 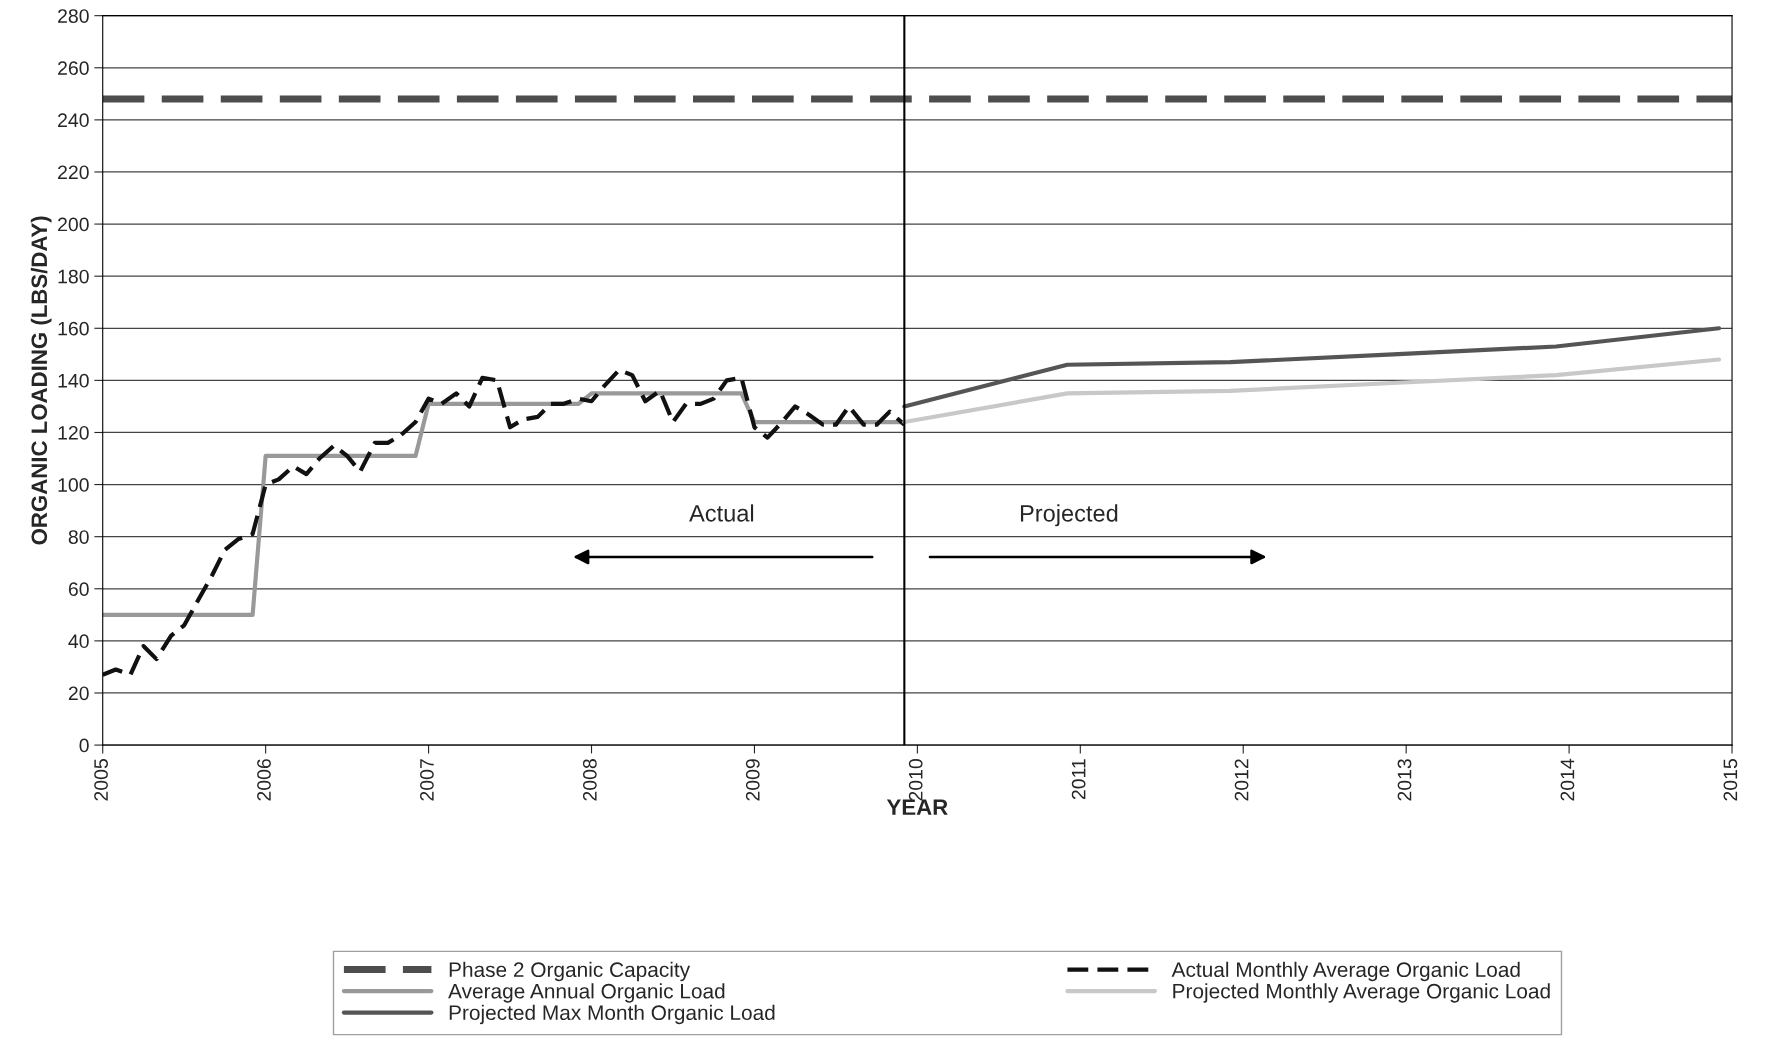 I want to click on legend-label: Actual Monthly Average Organic Load, so click(x=1345, y=971).